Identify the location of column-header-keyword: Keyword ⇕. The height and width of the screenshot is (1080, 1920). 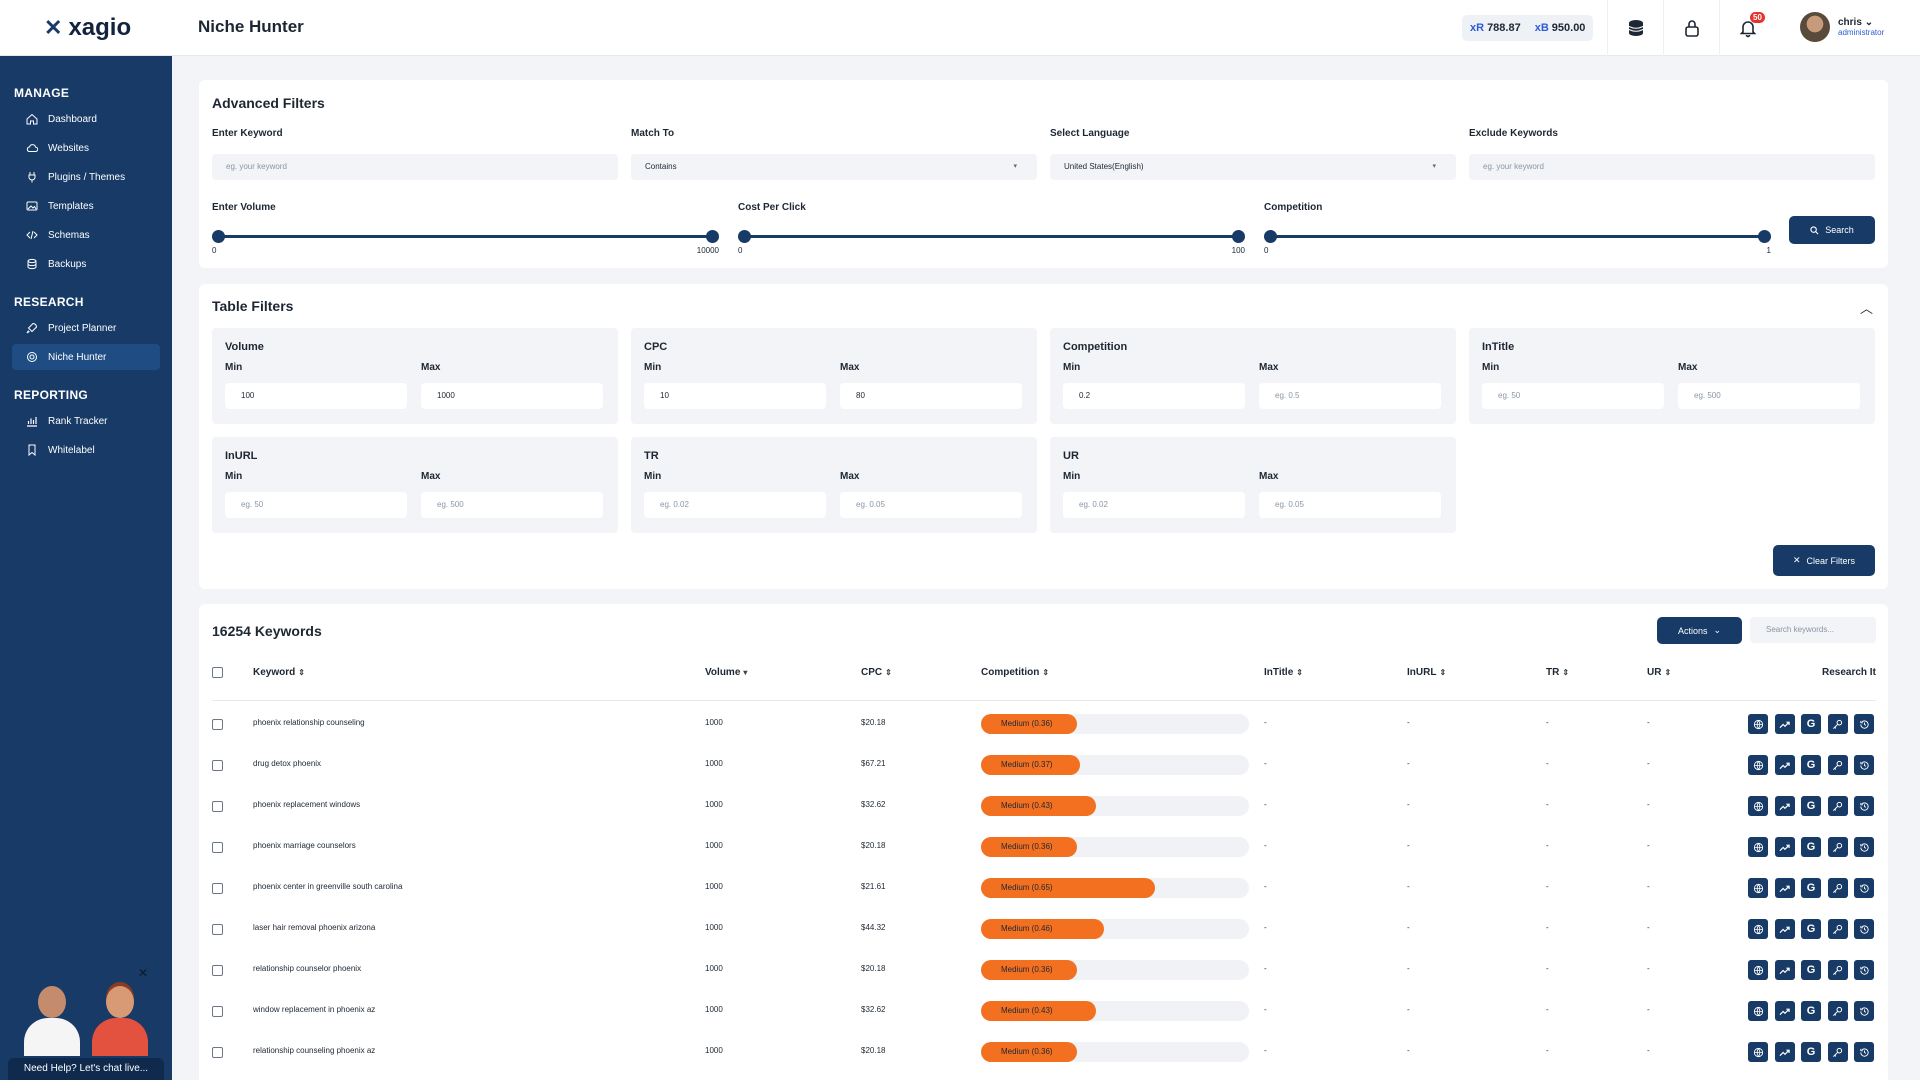
(279, 672).